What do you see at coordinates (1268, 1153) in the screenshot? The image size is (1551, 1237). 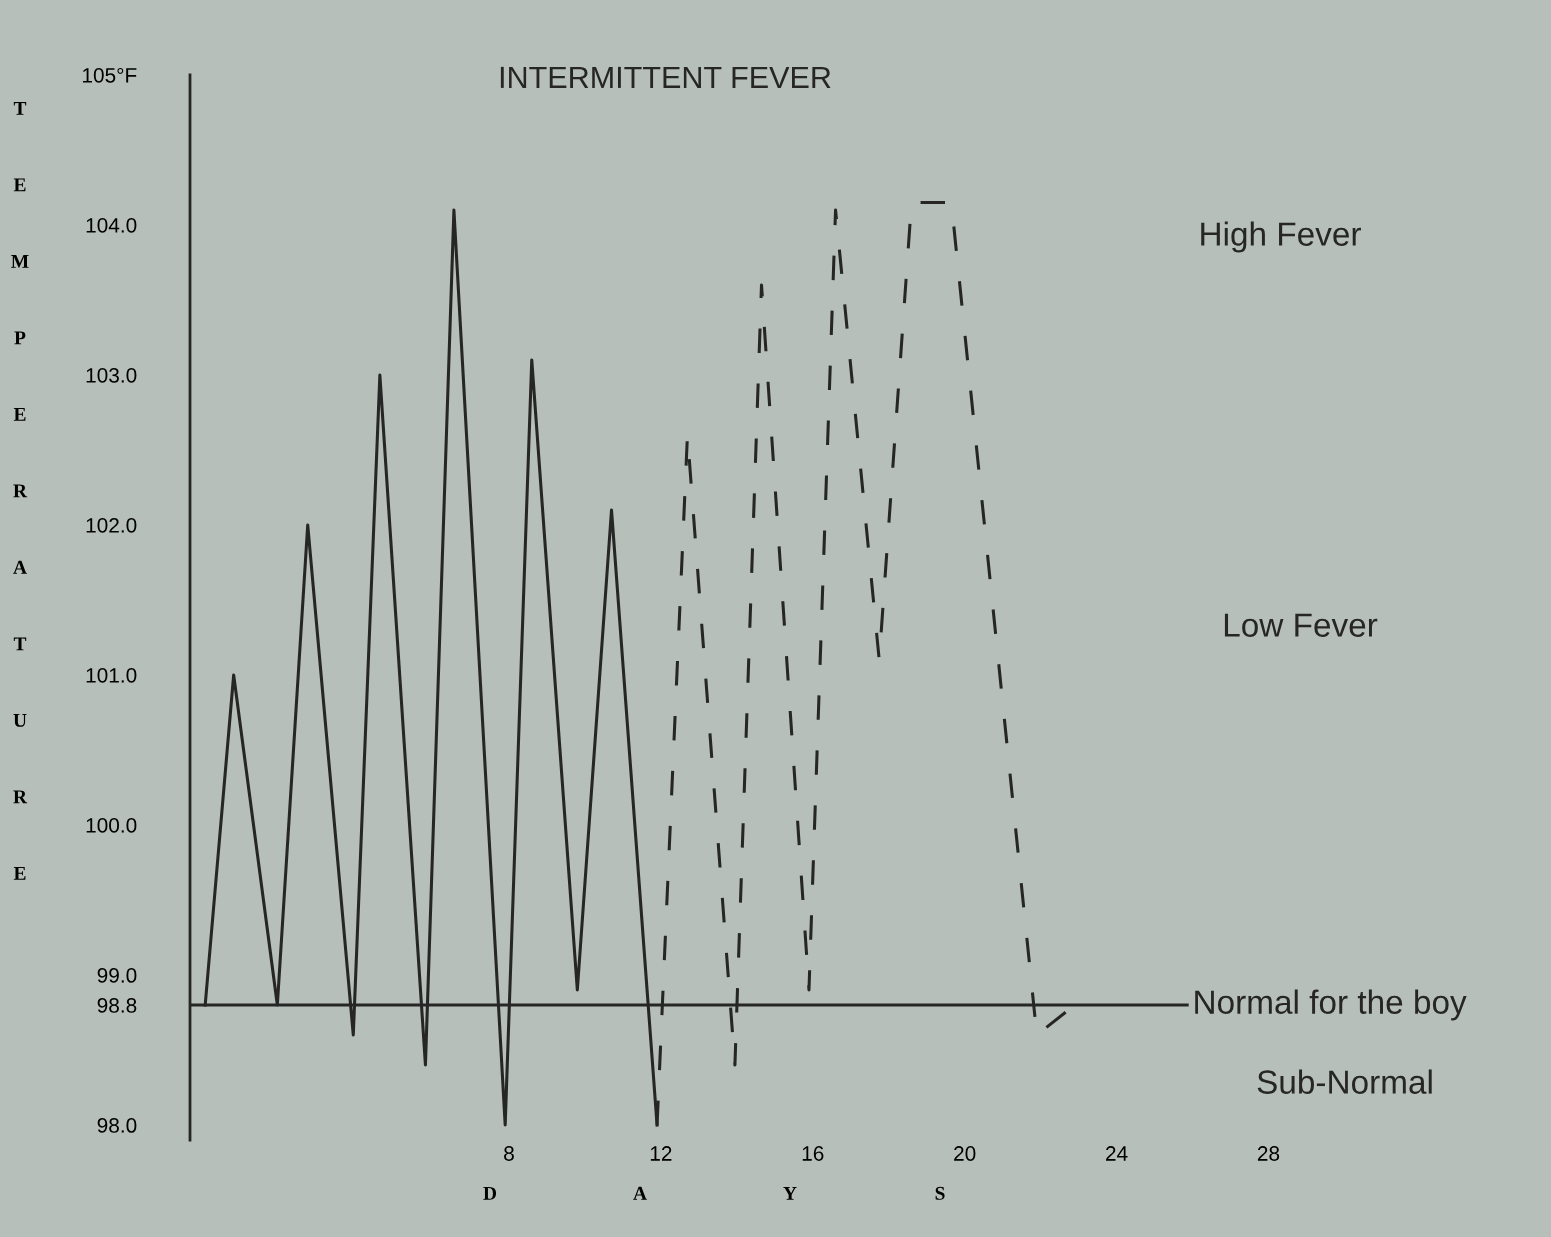 I see `x-tick-label: 28` at bounding box center [1268, 1153].